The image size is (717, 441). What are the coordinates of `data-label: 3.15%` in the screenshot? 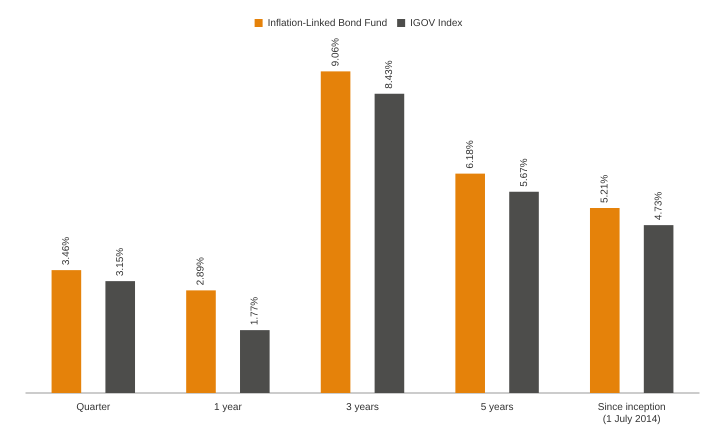 It's located at (120, 262).